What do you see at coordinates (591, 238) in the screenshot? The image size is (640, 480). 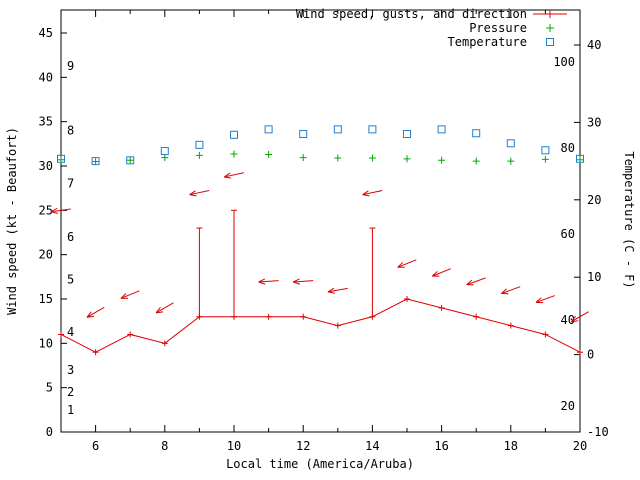 I see `y-right-ticks: -10 0 10 20 30 40` at bounding box center [591, 238].